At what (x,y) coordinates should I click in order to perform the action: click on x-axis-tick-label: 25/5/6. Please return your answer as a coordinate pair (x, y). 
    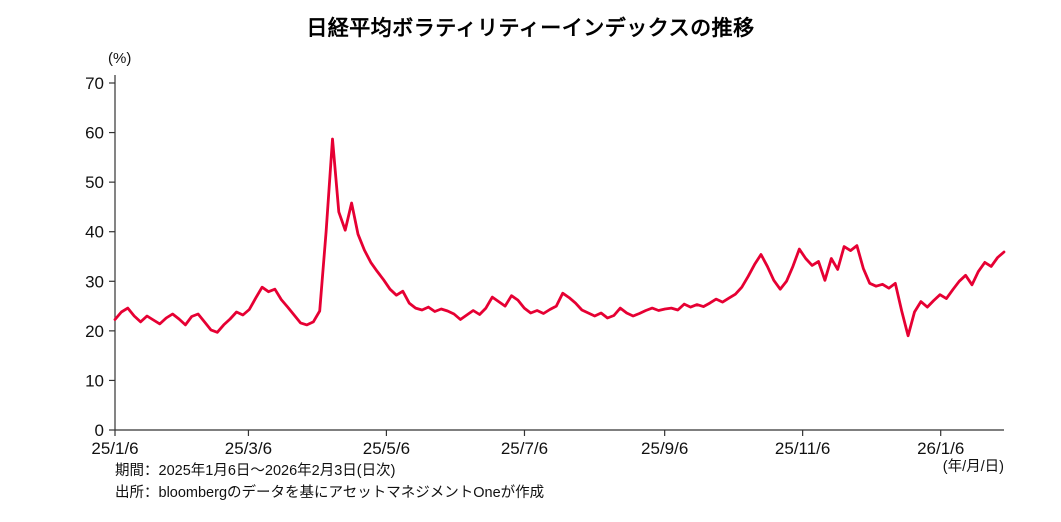
    Looking at the image, I should click on (386, 448).